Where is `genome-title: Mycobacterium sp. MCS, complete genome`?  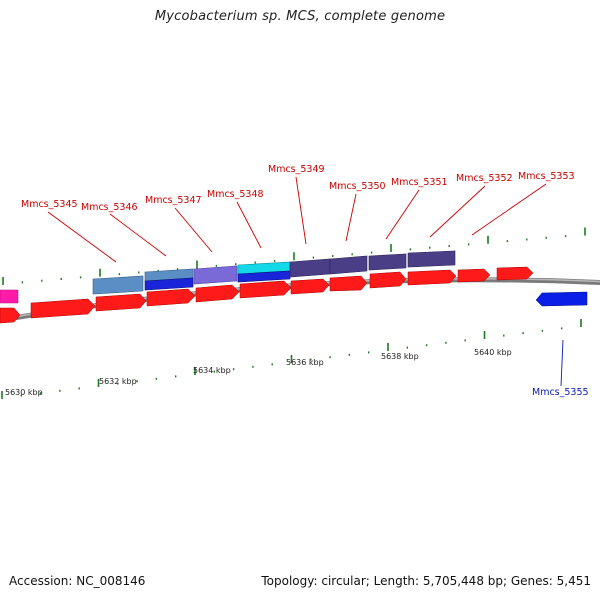 genome-title: Mycobacterium sp. MCS, complete genome is located at coordinates (300, 16).